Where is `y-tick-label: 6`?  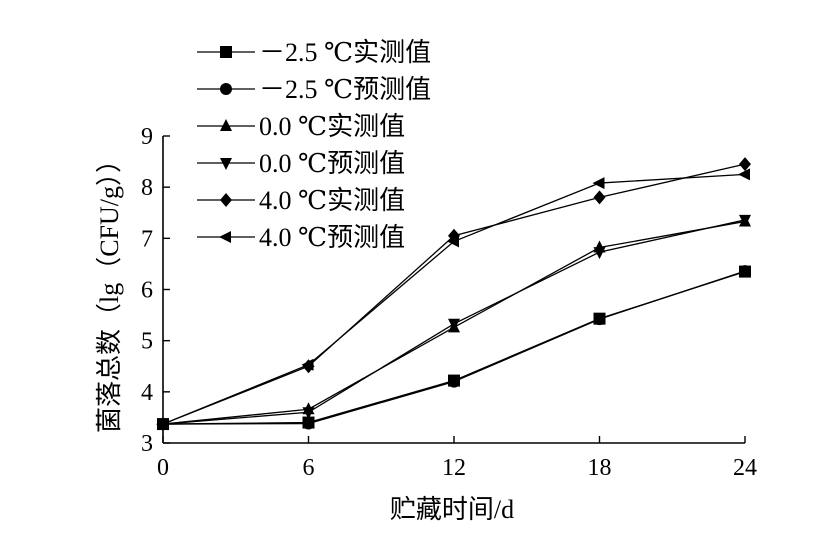 y-tick-label: 6 is located at coordinates (147, 291).